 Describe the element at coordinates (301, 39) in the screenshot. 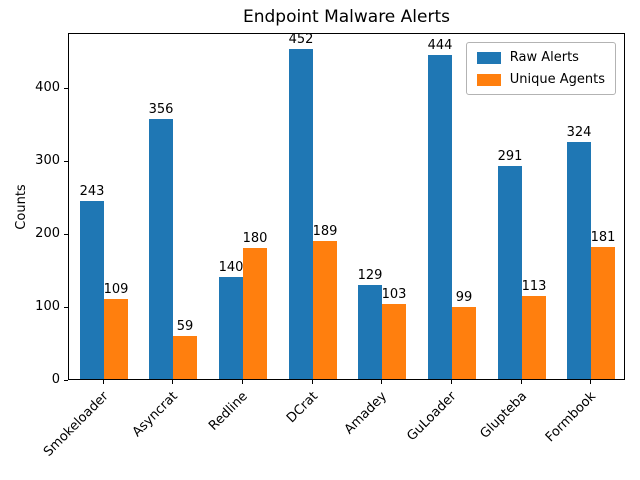

I see `bar-value-label-raw-alerts-dcrat: 452` at that location.